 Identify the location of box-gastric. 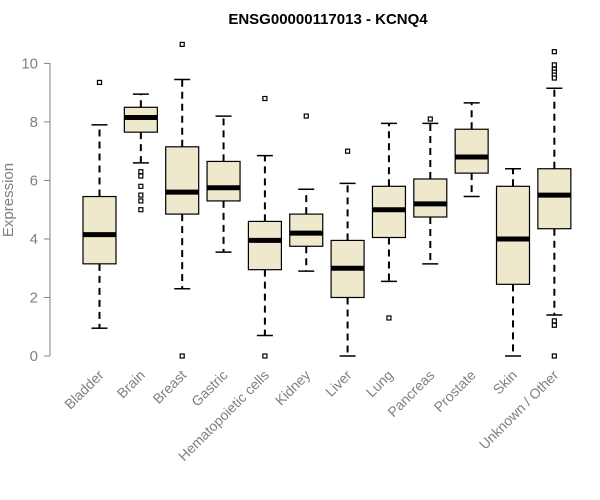
(223, 184).